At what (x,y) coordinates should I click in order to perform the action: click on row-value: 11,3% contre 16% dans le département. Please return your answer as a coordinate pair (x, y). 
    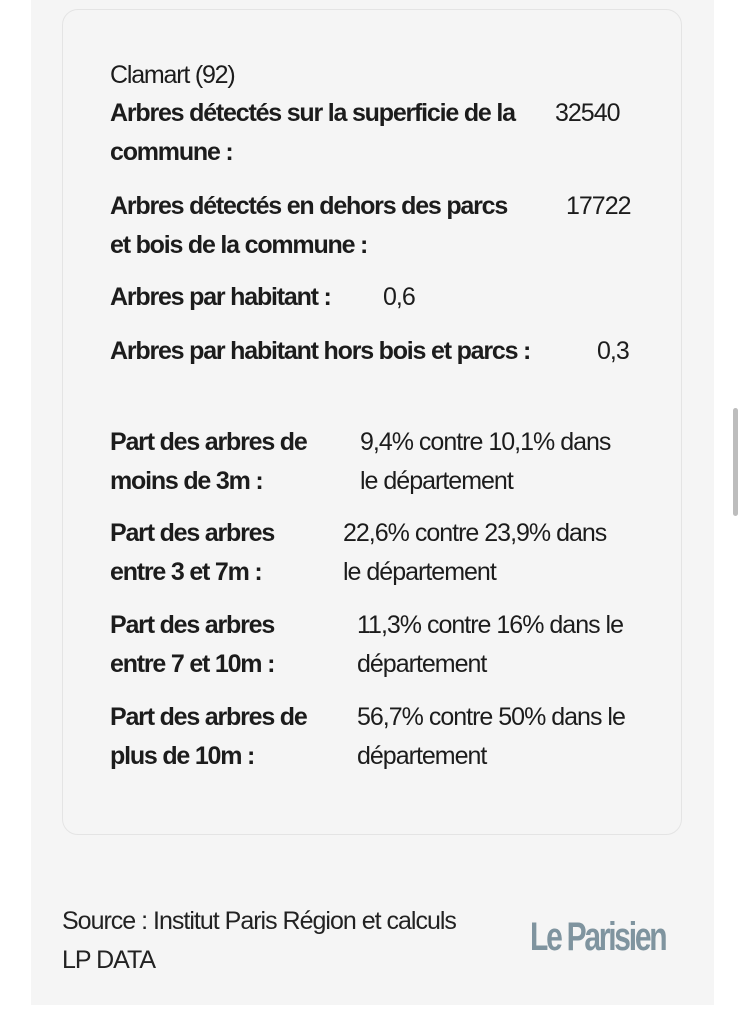
    Looking at the image, I should click on (490, 644).